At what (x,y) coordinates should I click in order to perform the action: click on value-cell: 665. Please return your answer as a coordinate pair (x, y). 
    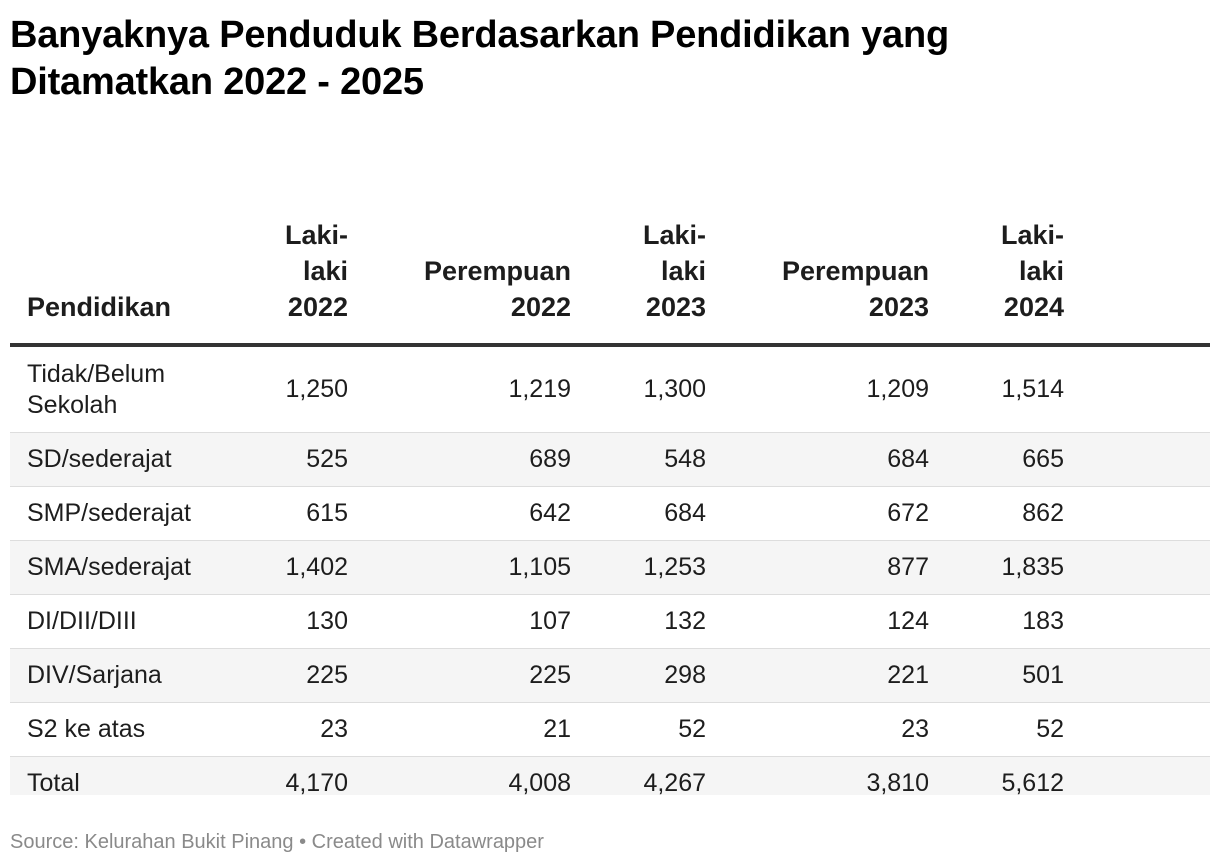
    Looking at the image, I should click on (996, 459).